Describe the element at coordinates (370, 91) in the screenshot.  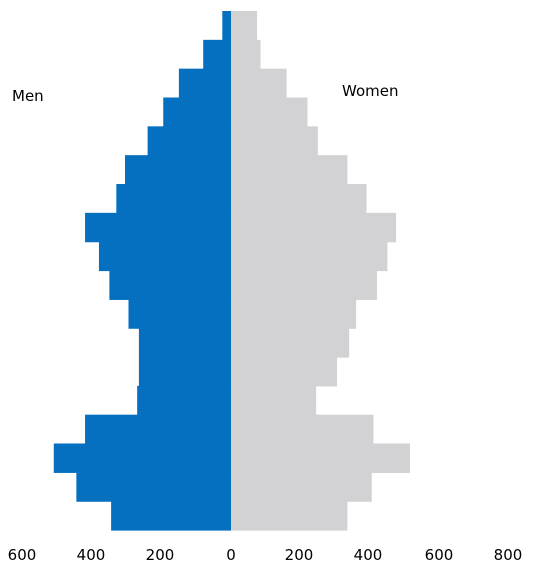
I see `series-label-women: Women` at that location.